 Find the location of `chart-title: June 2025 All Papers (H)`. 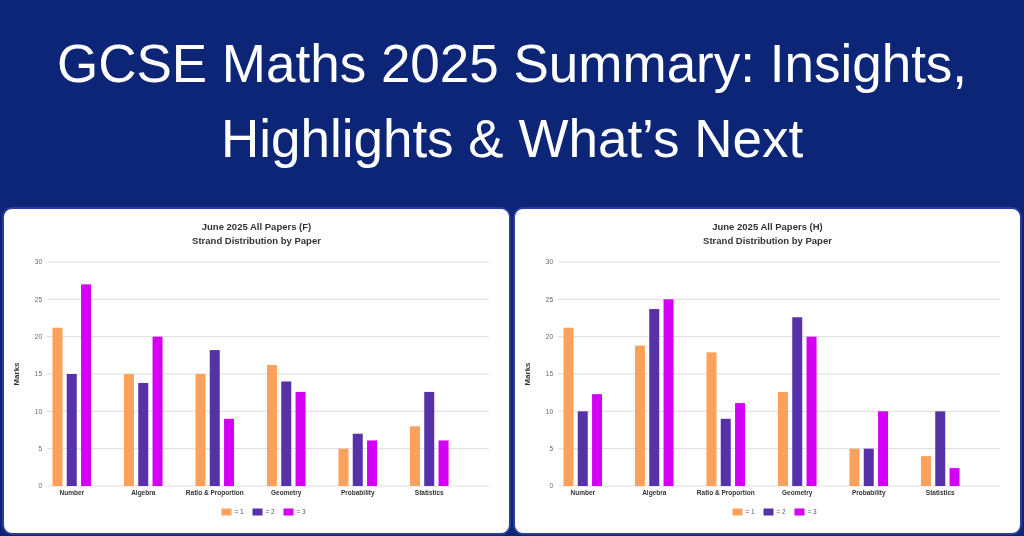

chart-title: June 2025 All Papers (H) is located at coordinates (767, 226).